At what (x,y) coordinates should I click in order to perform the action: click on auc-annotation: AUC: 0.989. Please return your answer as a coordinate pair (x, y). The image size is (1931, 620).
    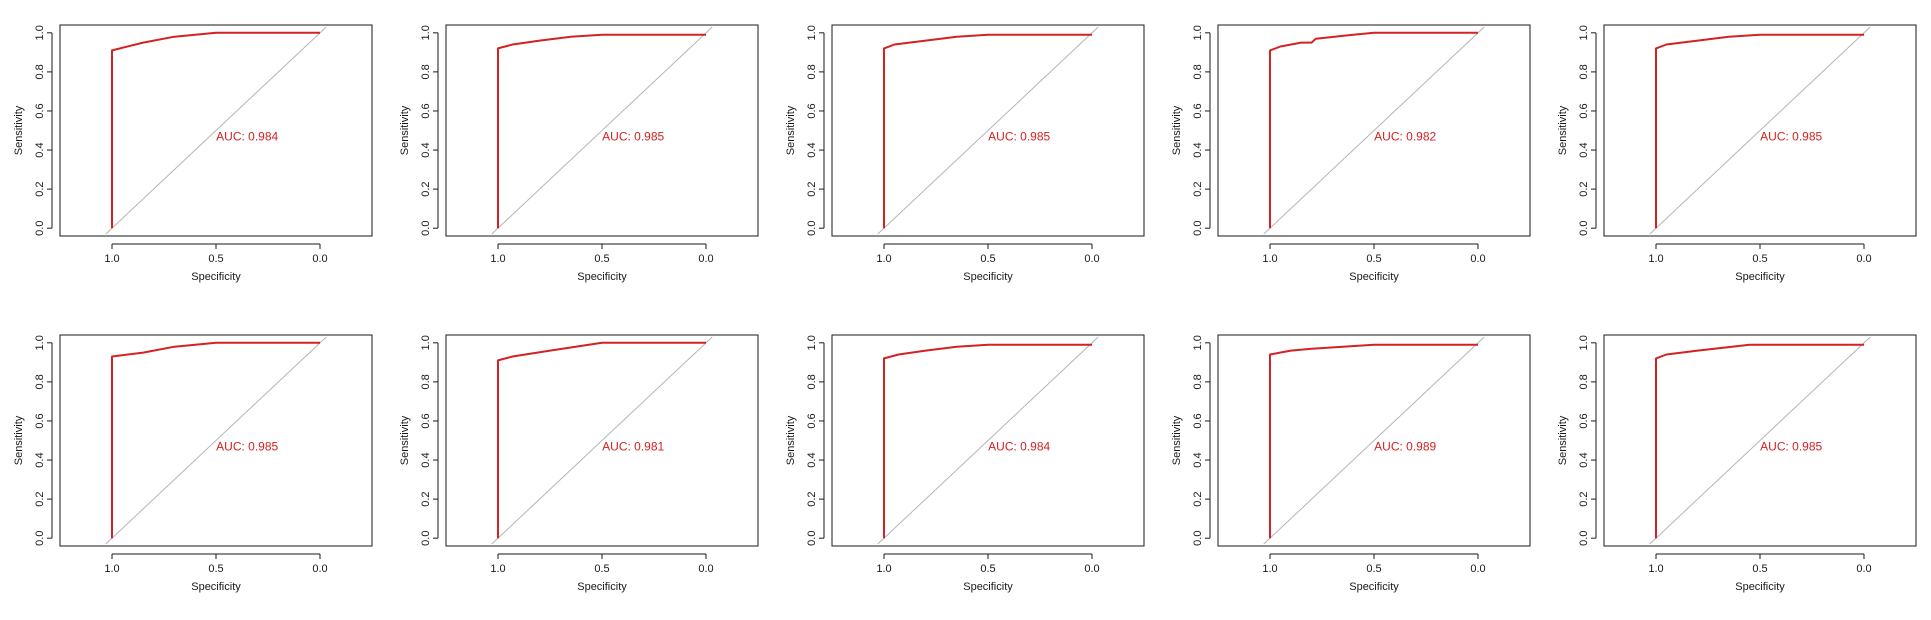
    Looking at the image, I should click on (1405, 446).